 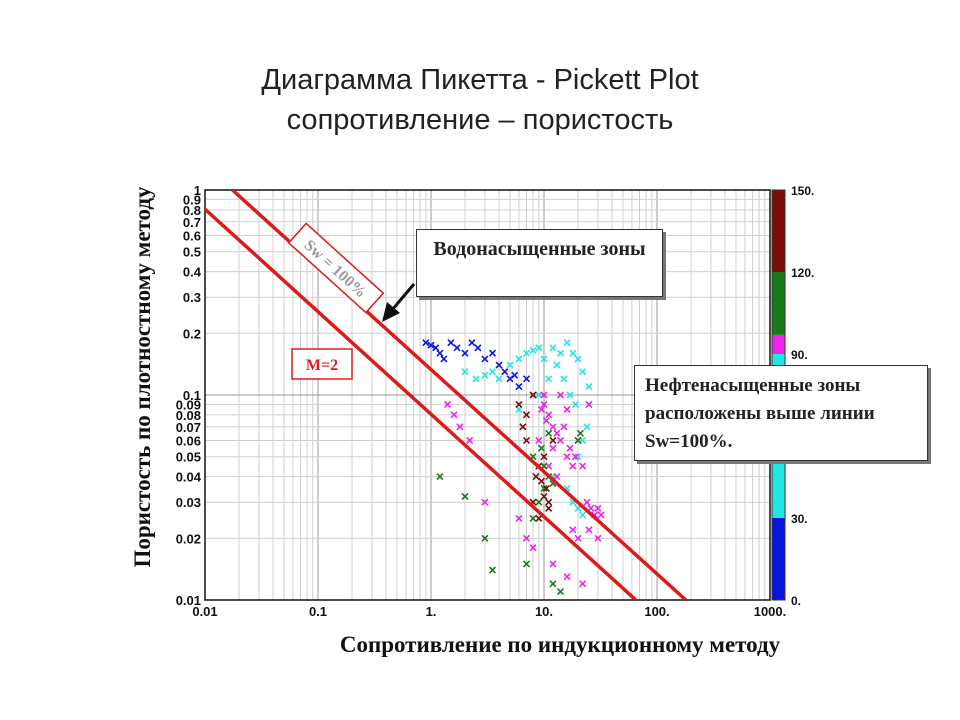 I want to click on y-tick-label: 0.5, so click(x=192, y=252).